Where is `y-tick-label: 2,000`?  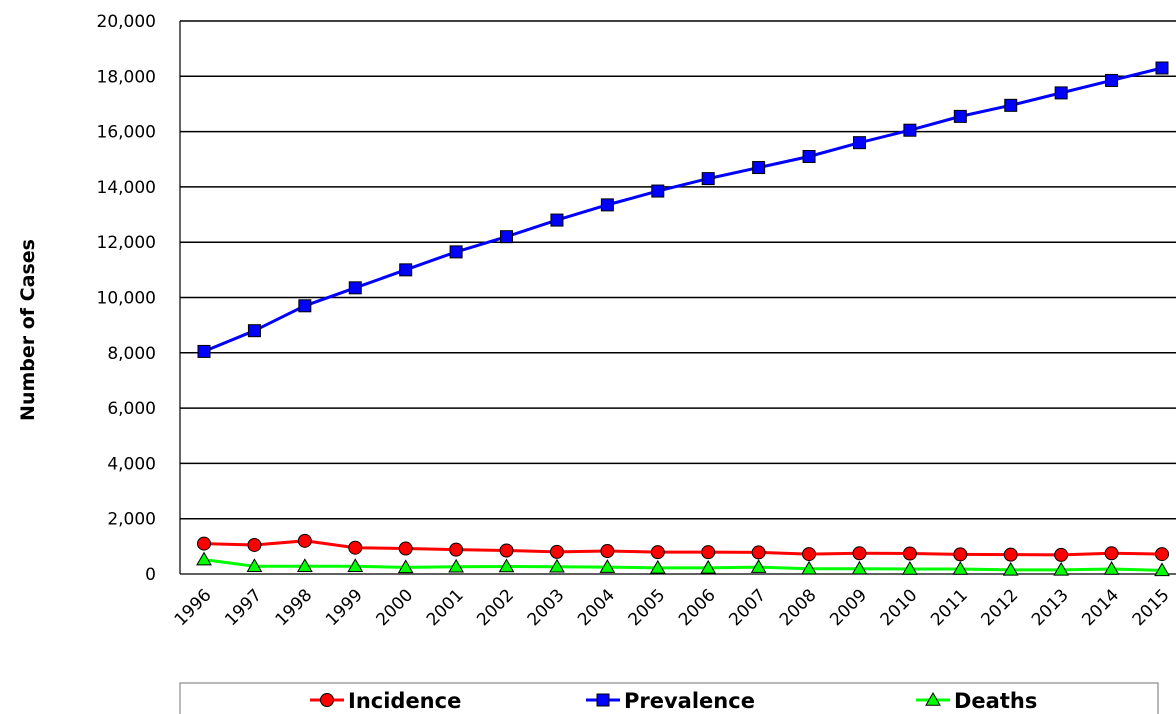
y-tick-label: 2,000 is located at coordinates (131, 520).